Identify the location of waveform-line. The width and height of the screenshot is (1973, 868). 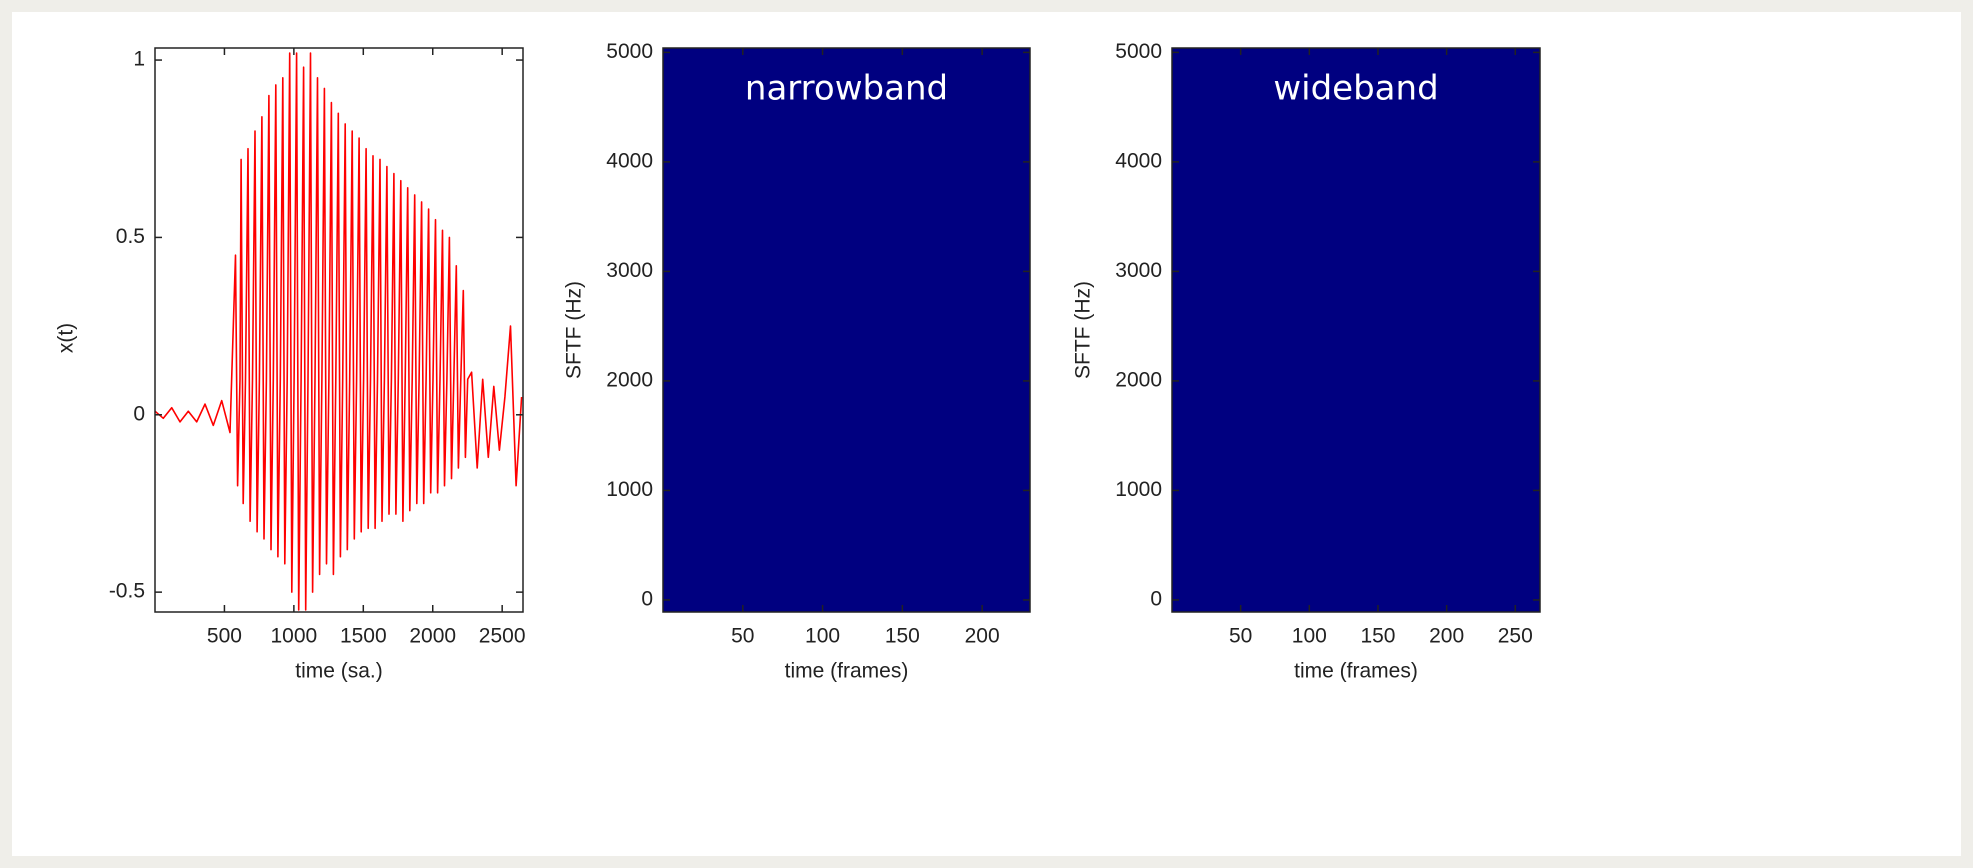
(338, 331).